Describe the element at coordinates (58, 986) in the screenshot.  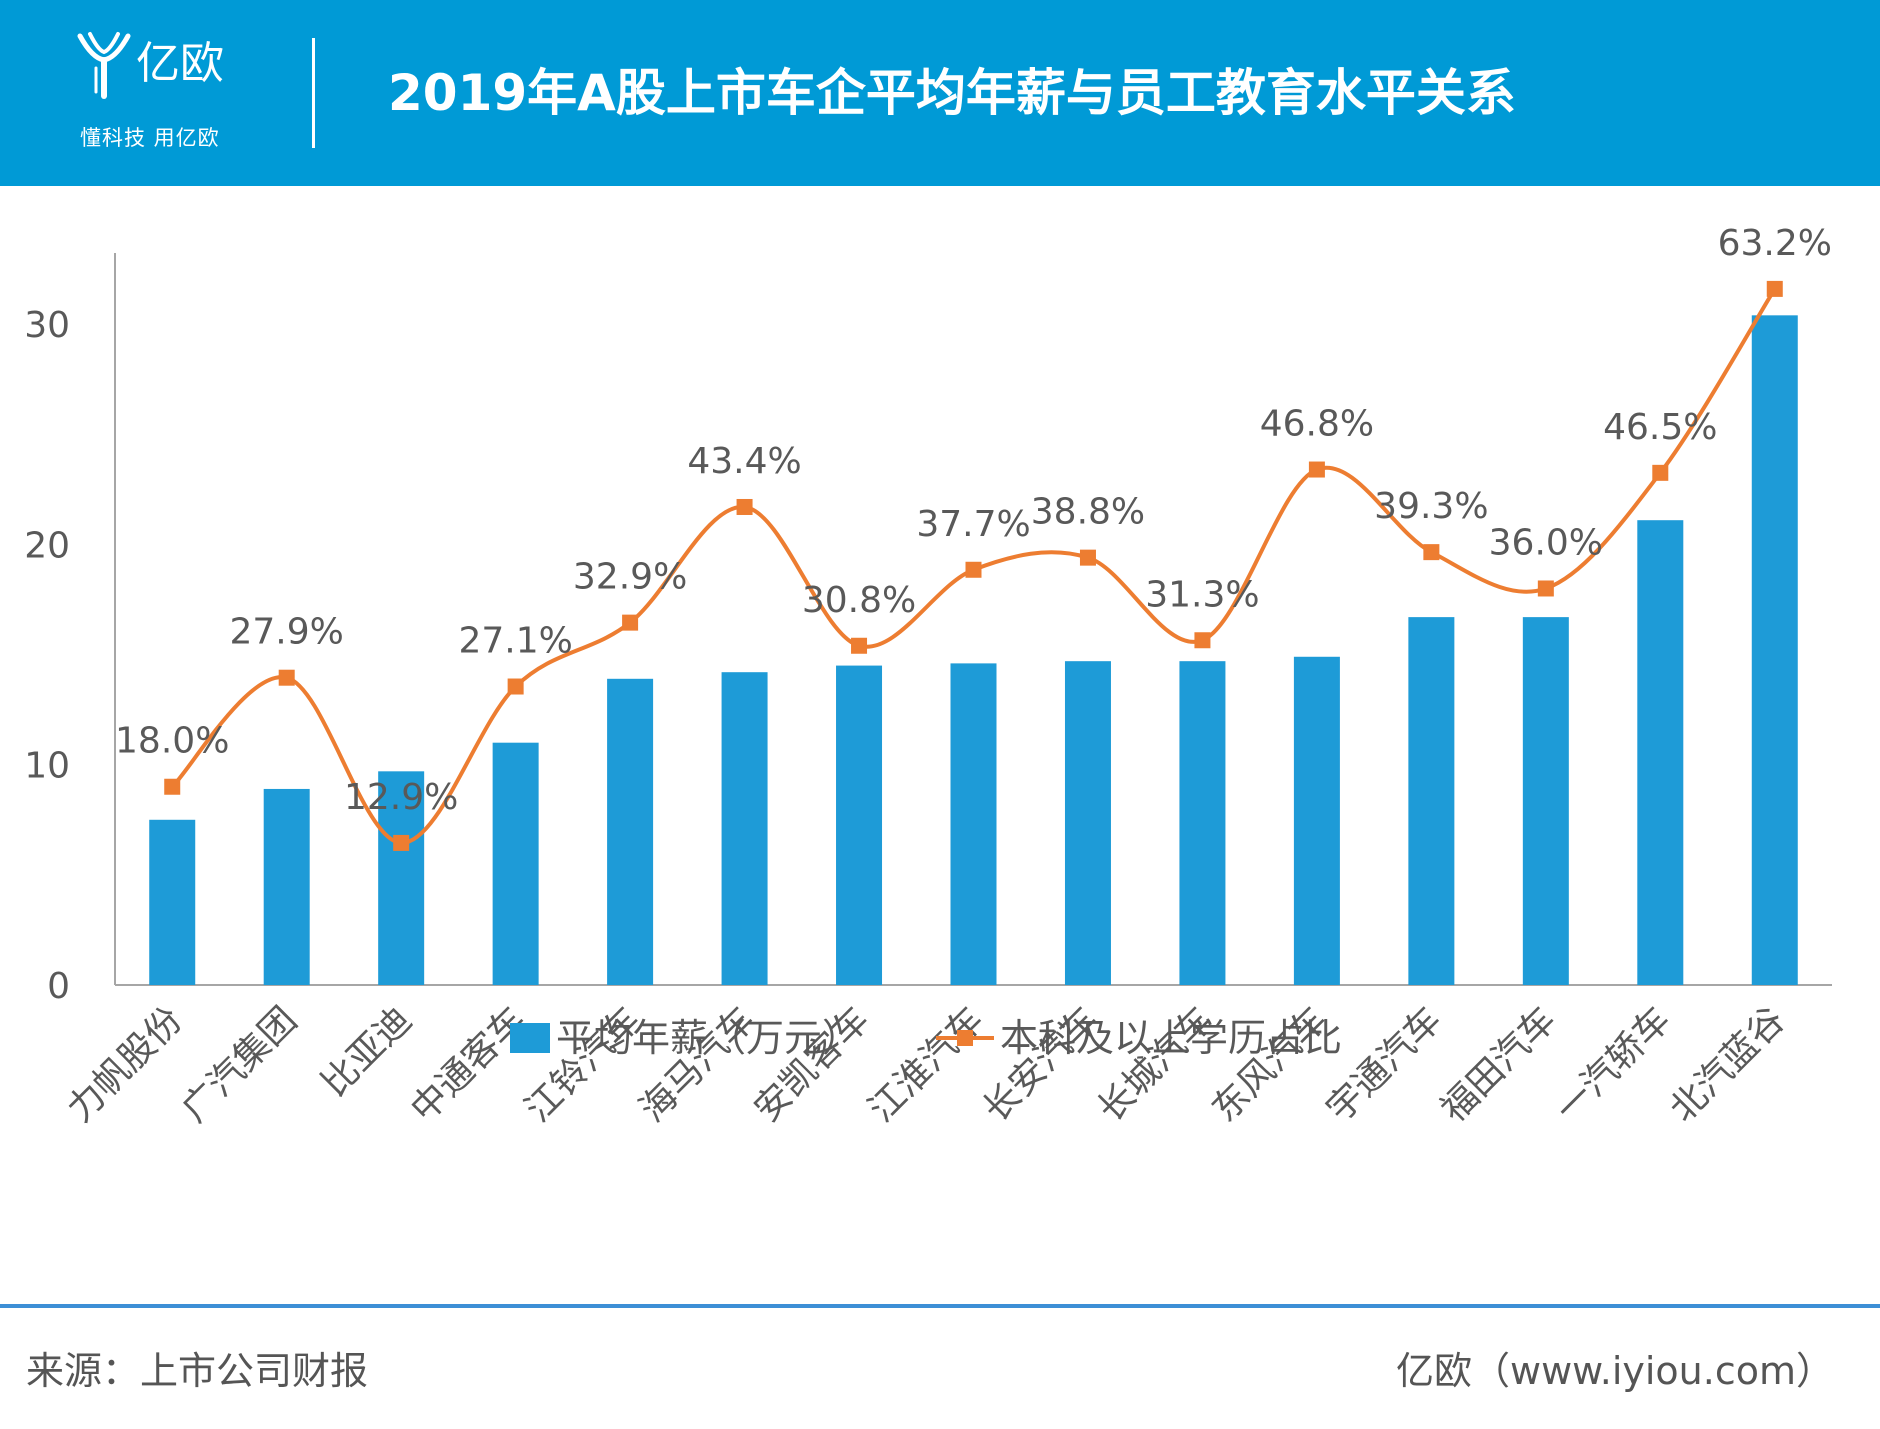
I see `y-tick-label: 0` at that location.